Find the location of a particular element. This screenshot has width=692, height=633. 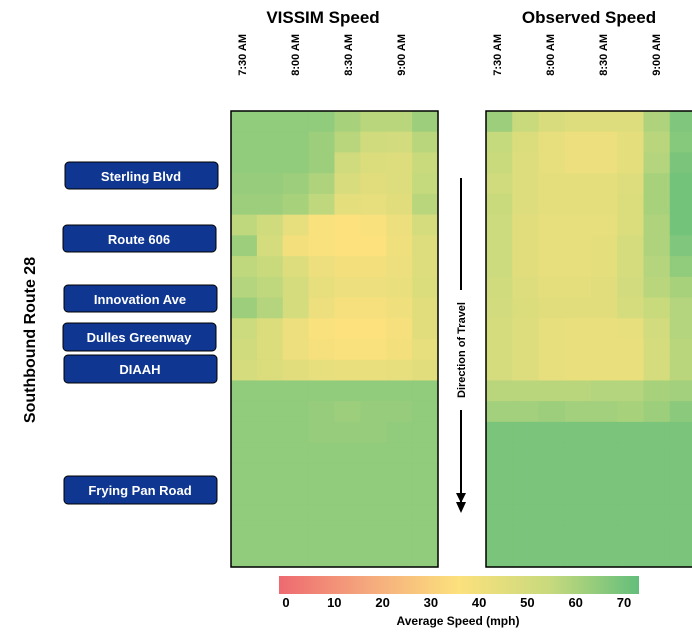

road-label-route-606: Route 606 is located at coordinates (139, 238).